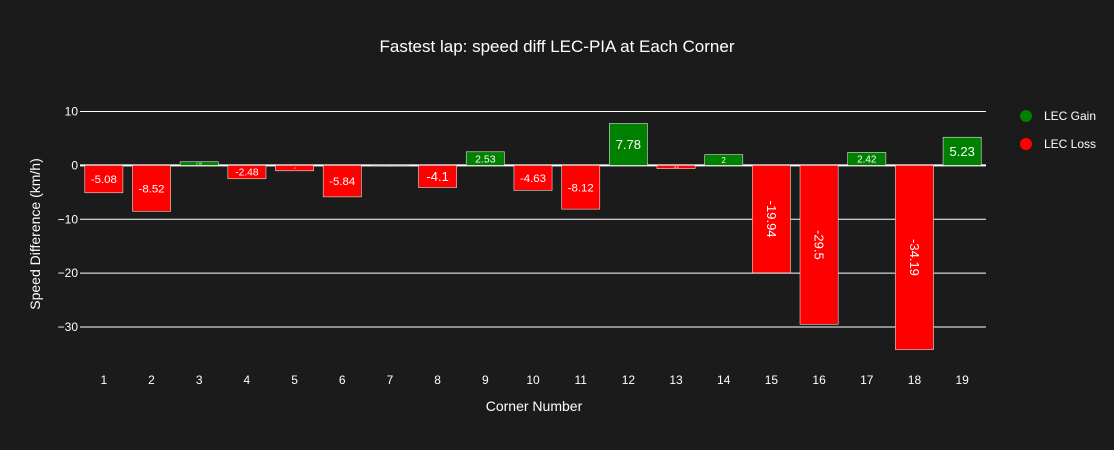 This screenshot has width=1114, height=450. I want to click on x-tick-label: 17, so click(867, 380).